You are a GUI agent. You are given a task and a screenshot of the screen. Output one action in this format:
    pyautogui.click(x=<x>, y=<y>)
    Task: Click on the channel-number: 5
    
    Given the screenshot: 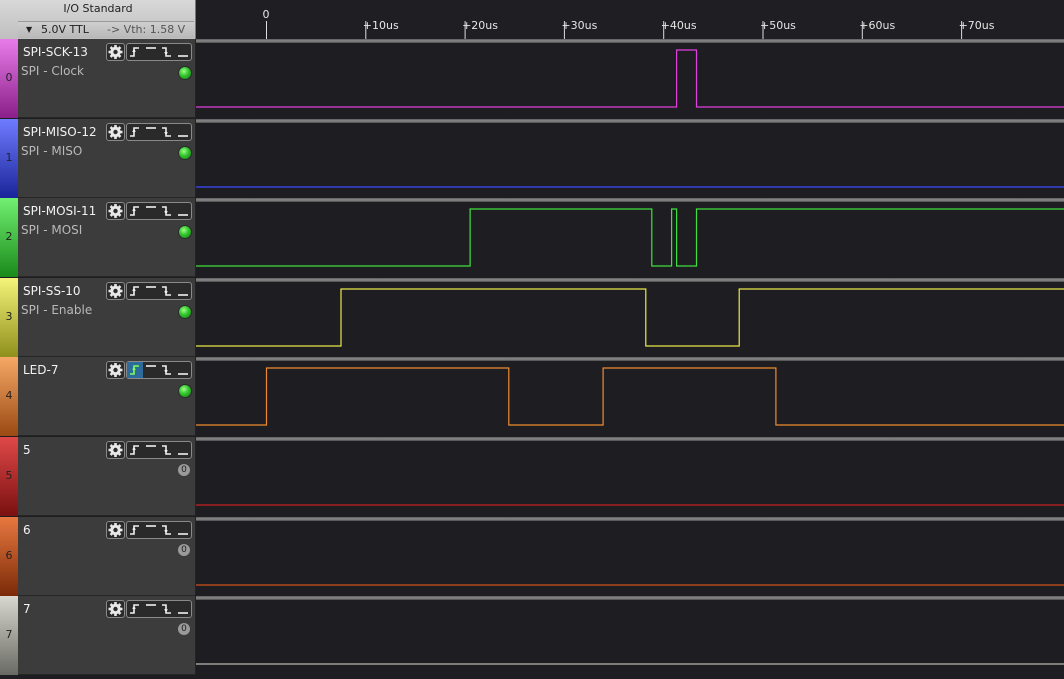 What is the action you would take?
    pyautogui.click(x=9, y=475)
    